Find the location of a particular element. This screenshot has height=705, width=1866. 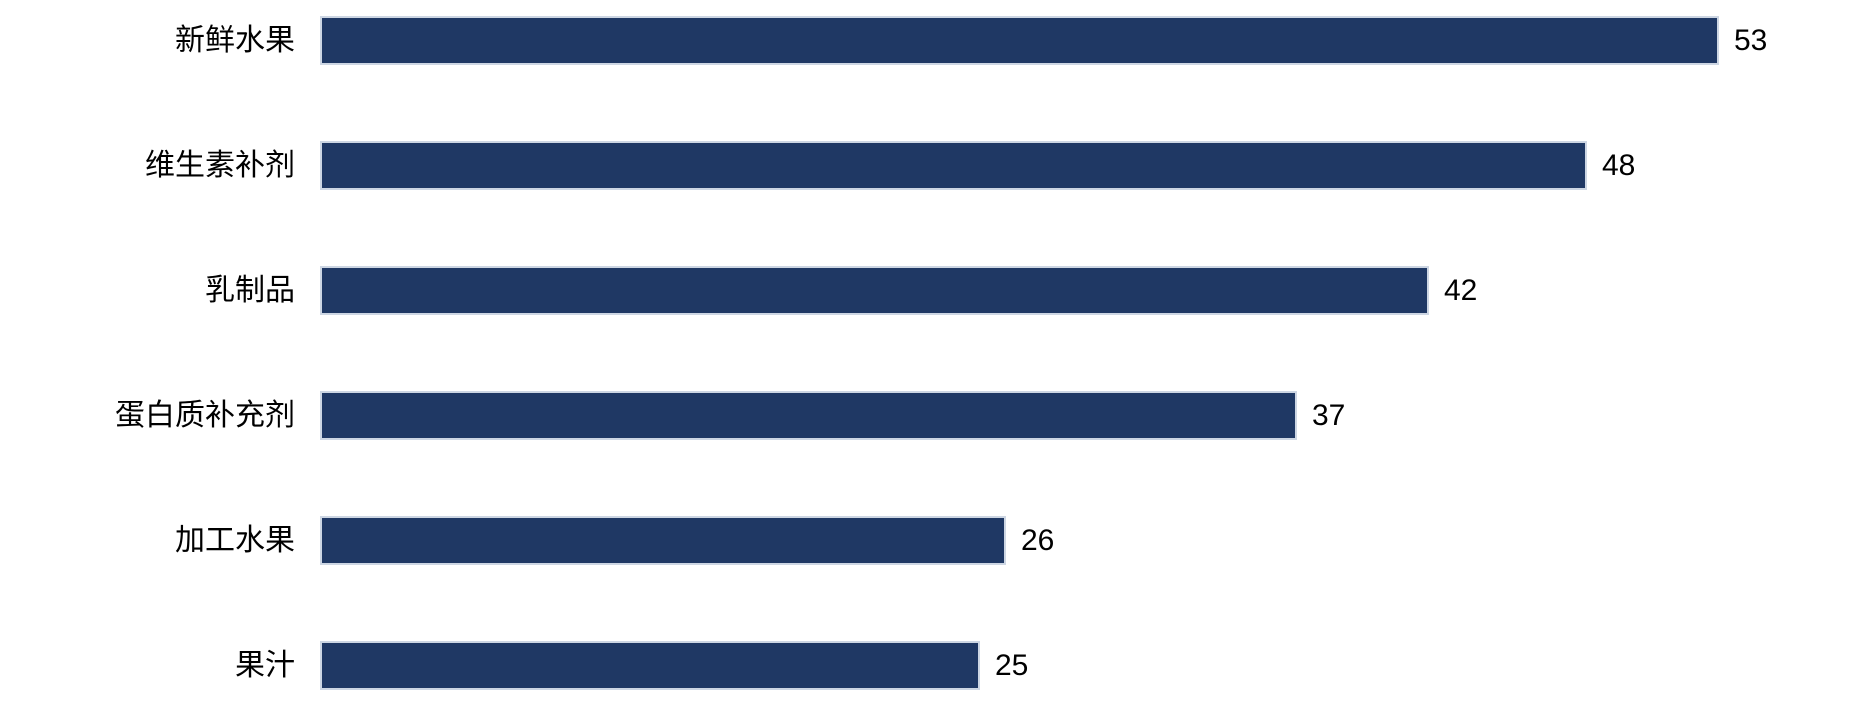

bar-track: 48 is located at coordinates (1093, 165).